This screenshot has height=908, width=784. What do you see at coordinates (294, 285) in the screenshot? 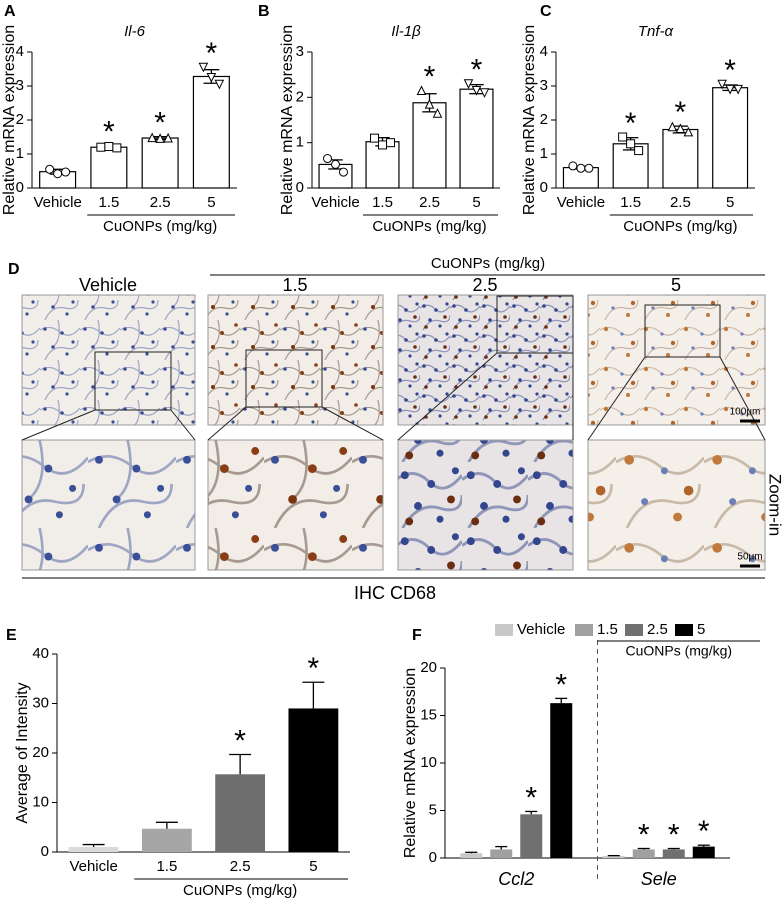
I see `column-label: 1.5` at bounding box center [294, 285].